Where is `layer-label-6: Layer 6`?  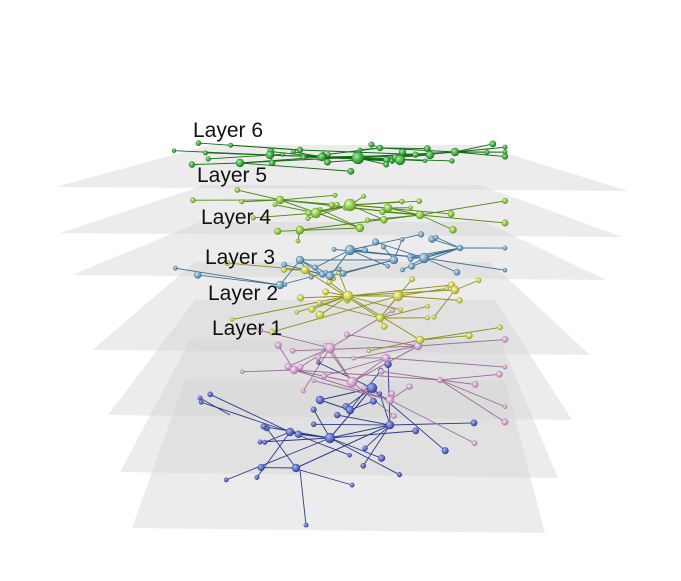
layer-label-6: Layer 6 is located at coordinates (228, 130).